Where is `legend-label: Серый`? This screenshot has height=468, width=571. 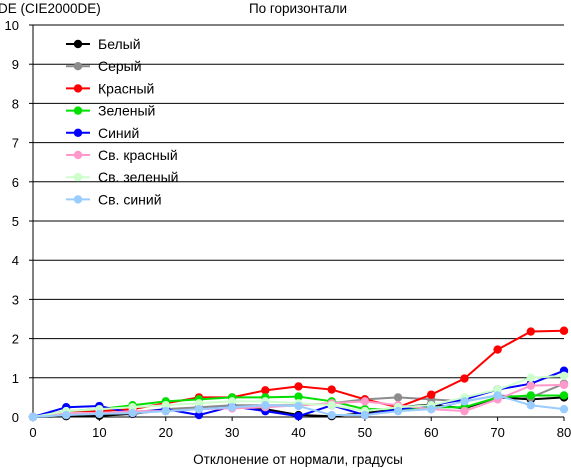
legend-label: Серый is located at coordinates (120, 66).